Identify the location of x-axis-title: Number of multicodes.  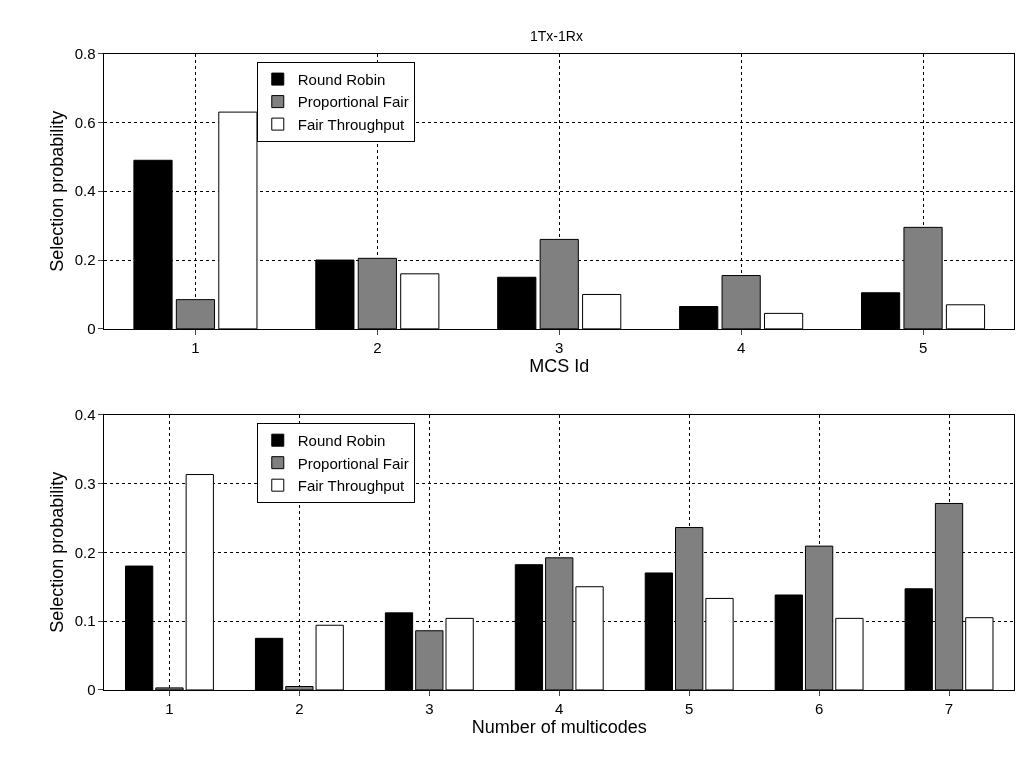
(559, 727).